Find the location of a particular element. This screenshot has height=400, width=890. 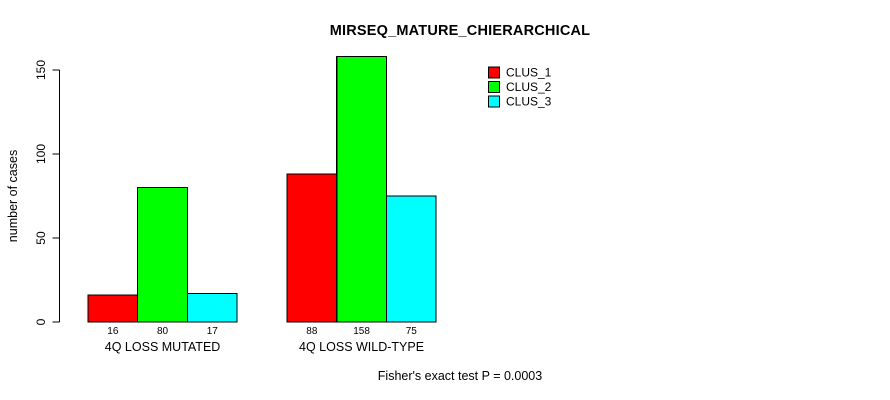

y-axis: 0 50 100 150 is located at coordinates (47, 192).